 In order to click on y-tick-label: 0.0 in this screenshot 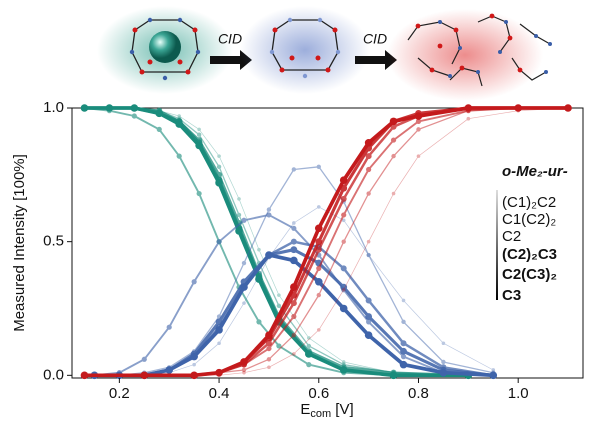, I will do `click(53, 374)`.